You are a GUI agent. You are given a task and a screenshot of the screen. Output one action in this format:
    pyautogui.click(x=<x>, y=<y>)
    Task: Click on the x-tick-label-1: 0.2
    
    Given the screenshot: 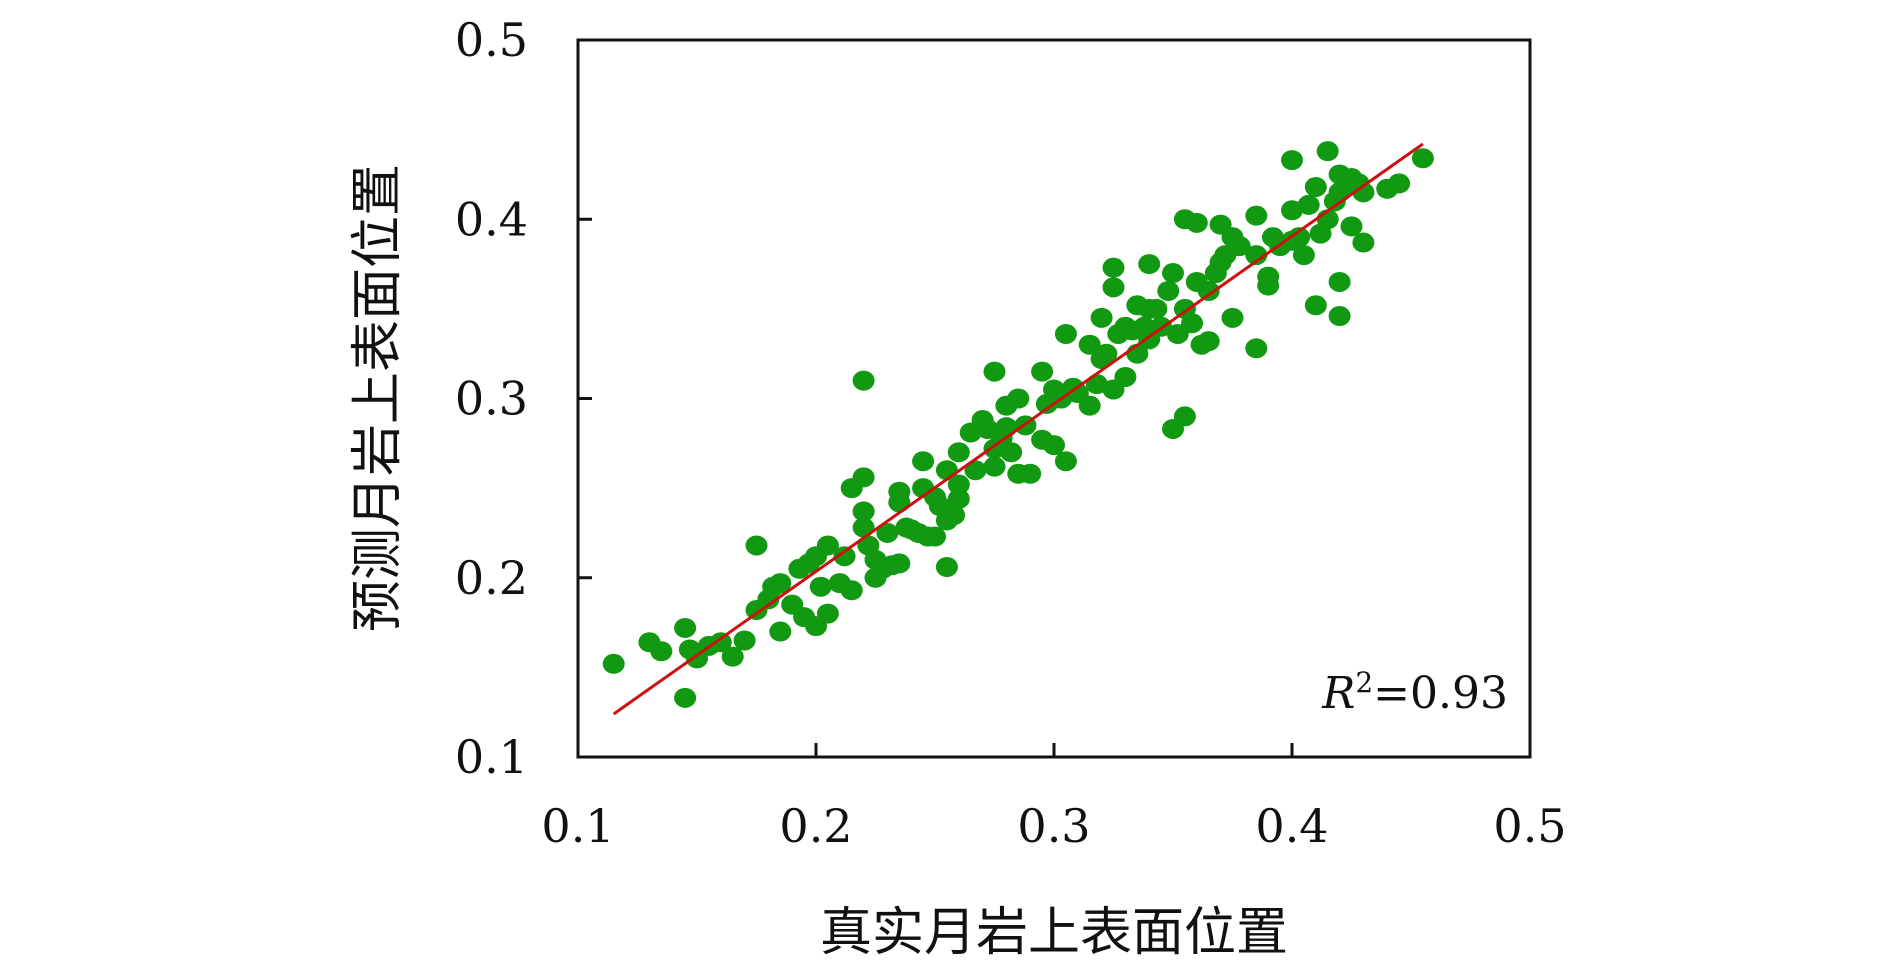 What is the action you would take?
    pyautogui.click(x=815, y=826)
    